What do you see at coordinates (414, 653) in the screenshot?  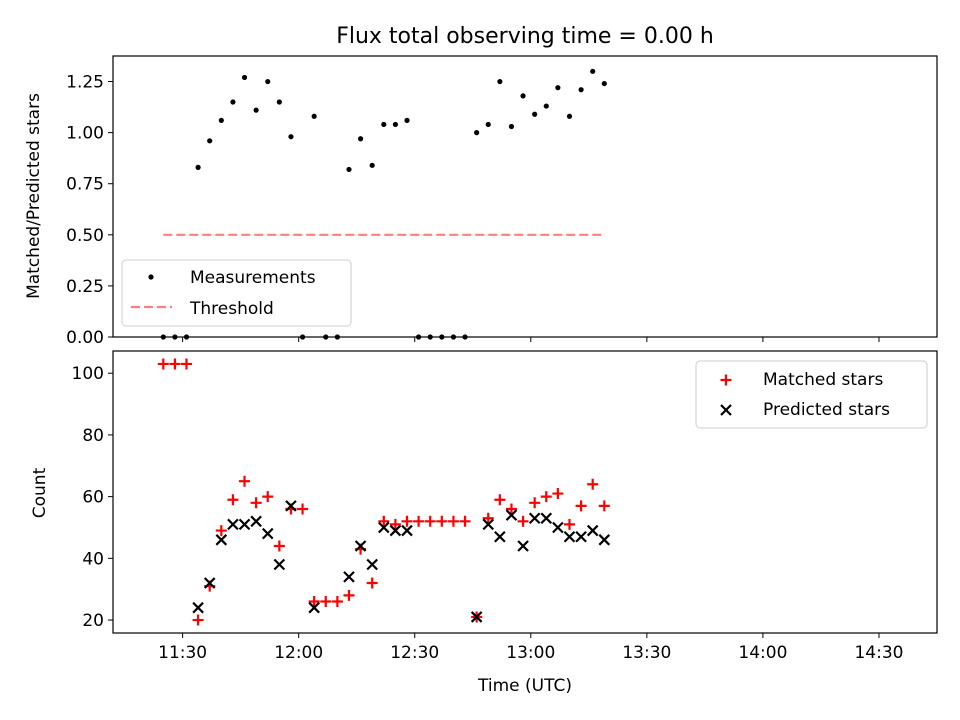 I see `x-tick-label: 12:30` at bounding box center [414, 653].